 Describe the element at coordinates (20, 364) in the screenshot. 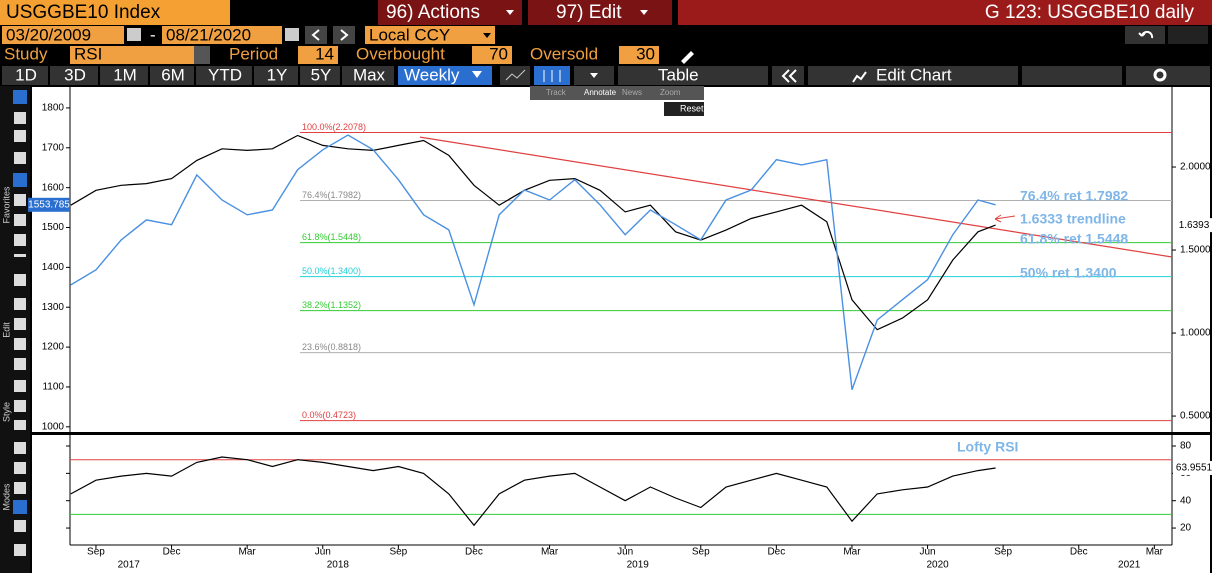

I see `delete-tool` at that location.